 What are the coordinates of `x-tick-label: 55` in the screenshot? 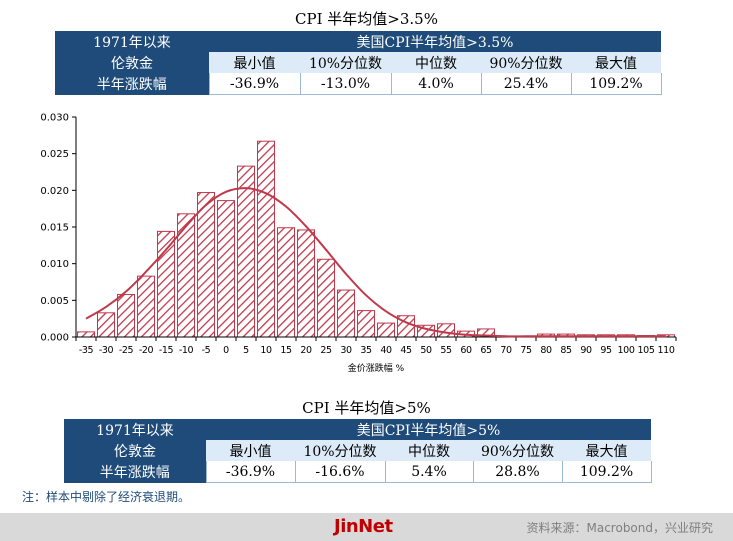 It's located at (446, 350).